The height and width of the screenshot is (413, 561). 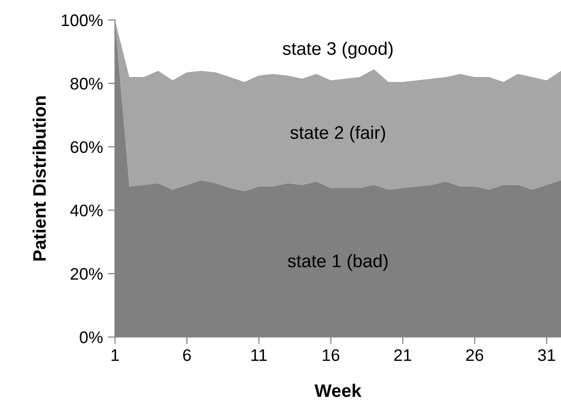 I want to click on y-tick-label: 80%, so click(x=86, y=84).